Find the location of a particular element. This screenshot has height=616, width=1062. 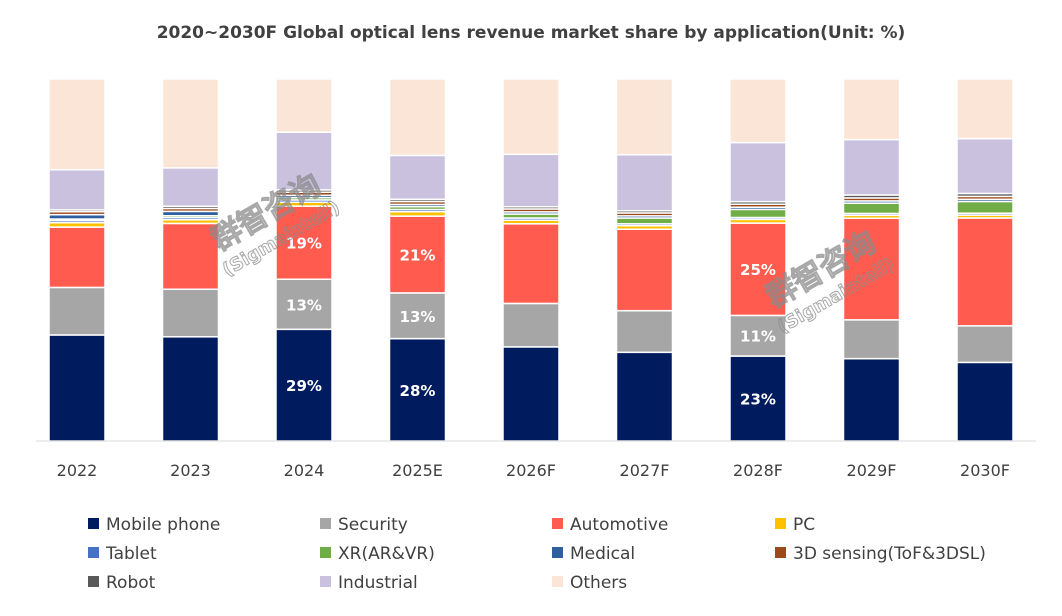

bar-2028f-mobile-phone is located at coordinates (758, 398).